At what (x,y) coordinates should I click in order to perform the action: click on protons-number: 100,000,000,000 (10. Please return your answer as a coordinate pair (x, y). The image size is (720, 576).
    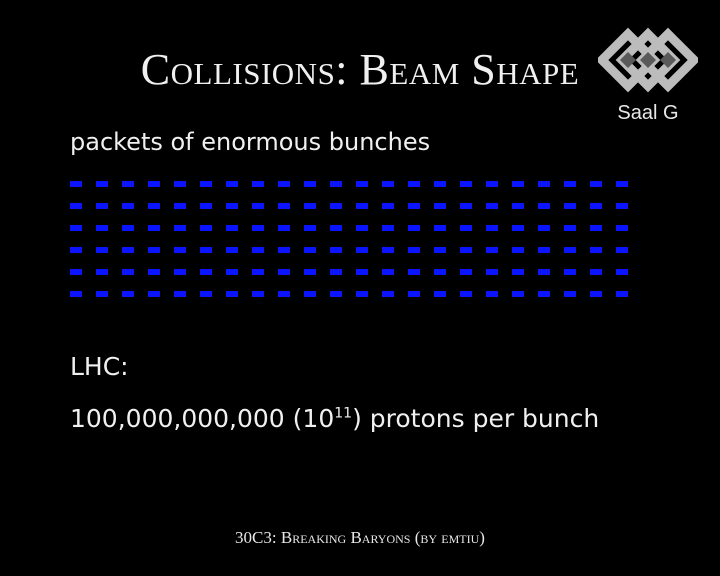
    Looking at the image, I should click on (202, 418).